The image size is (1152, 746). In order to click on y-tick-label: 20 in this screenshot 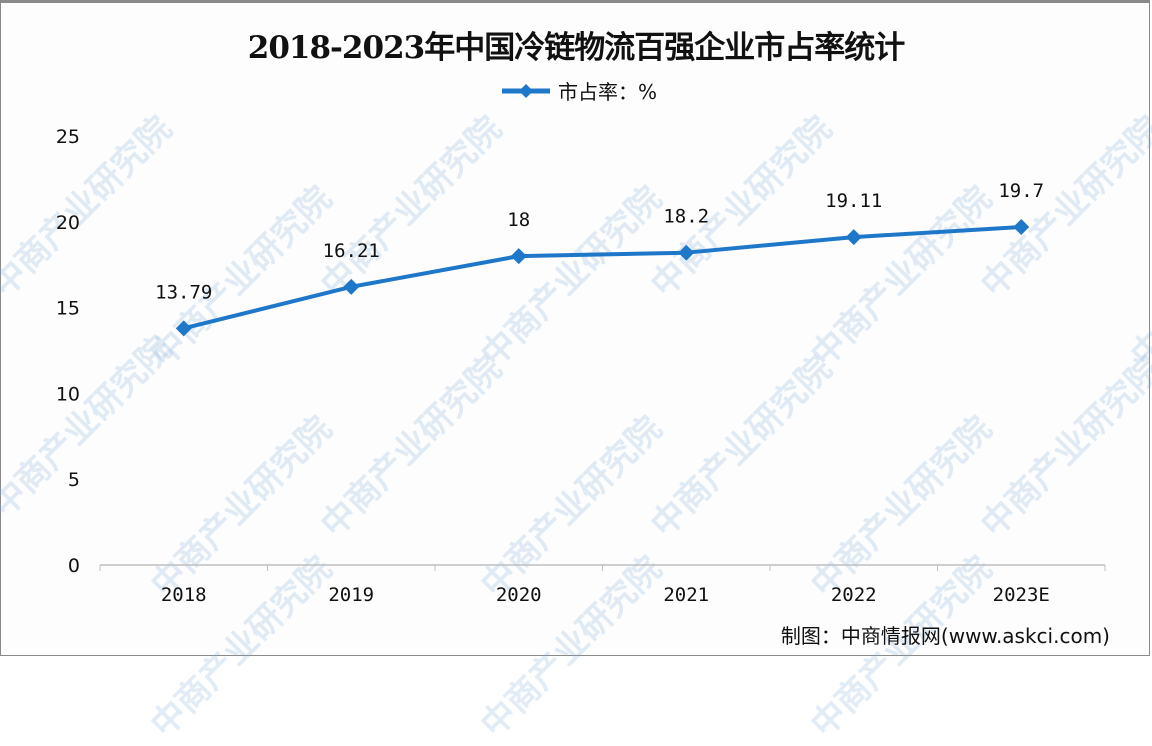, I will do `click(68, 223)`.